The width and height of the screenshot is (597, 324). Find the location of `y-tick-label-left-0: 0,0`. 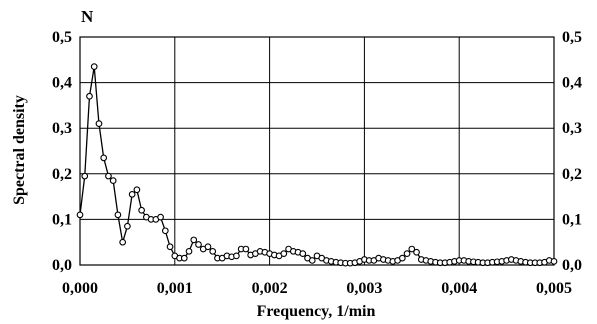

y-tick-label-left-0: 0,0 is located at coordinates (62, 265).